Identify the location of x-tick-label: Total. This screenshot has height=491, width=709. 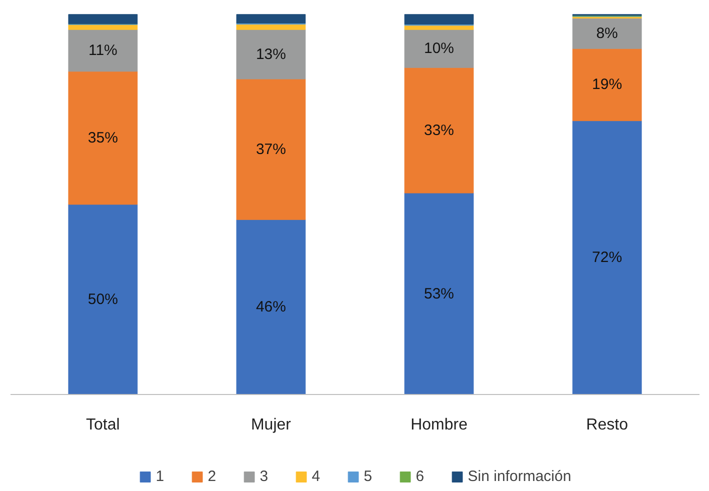
(103, 425).